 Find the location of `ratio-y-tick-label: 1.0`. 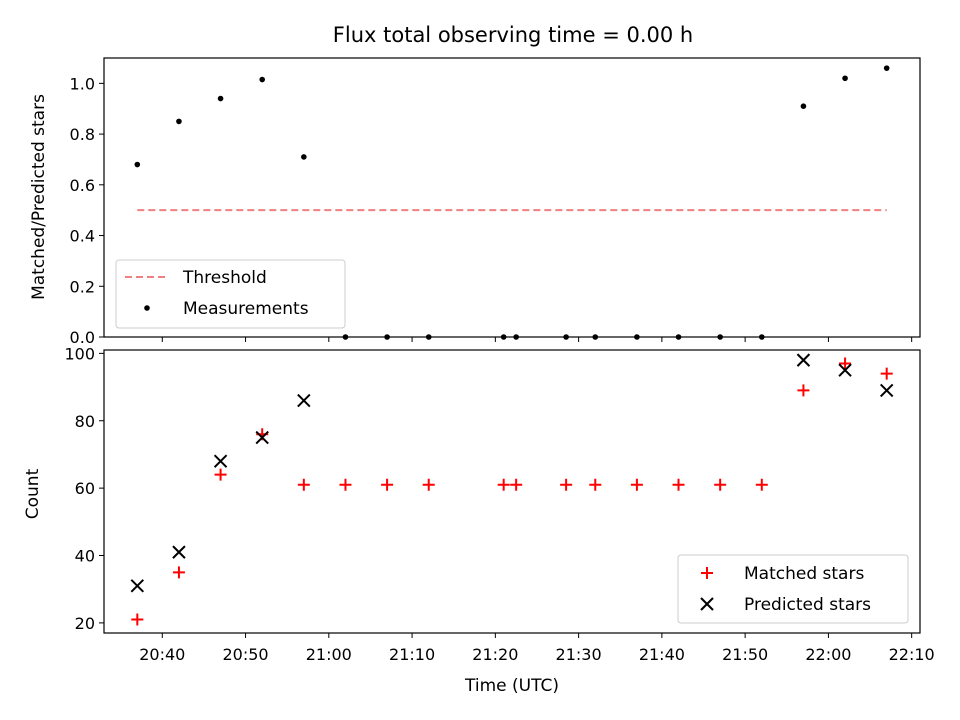

ratio-y-tick-label: 1.0 is located at coordinates (82, 83).